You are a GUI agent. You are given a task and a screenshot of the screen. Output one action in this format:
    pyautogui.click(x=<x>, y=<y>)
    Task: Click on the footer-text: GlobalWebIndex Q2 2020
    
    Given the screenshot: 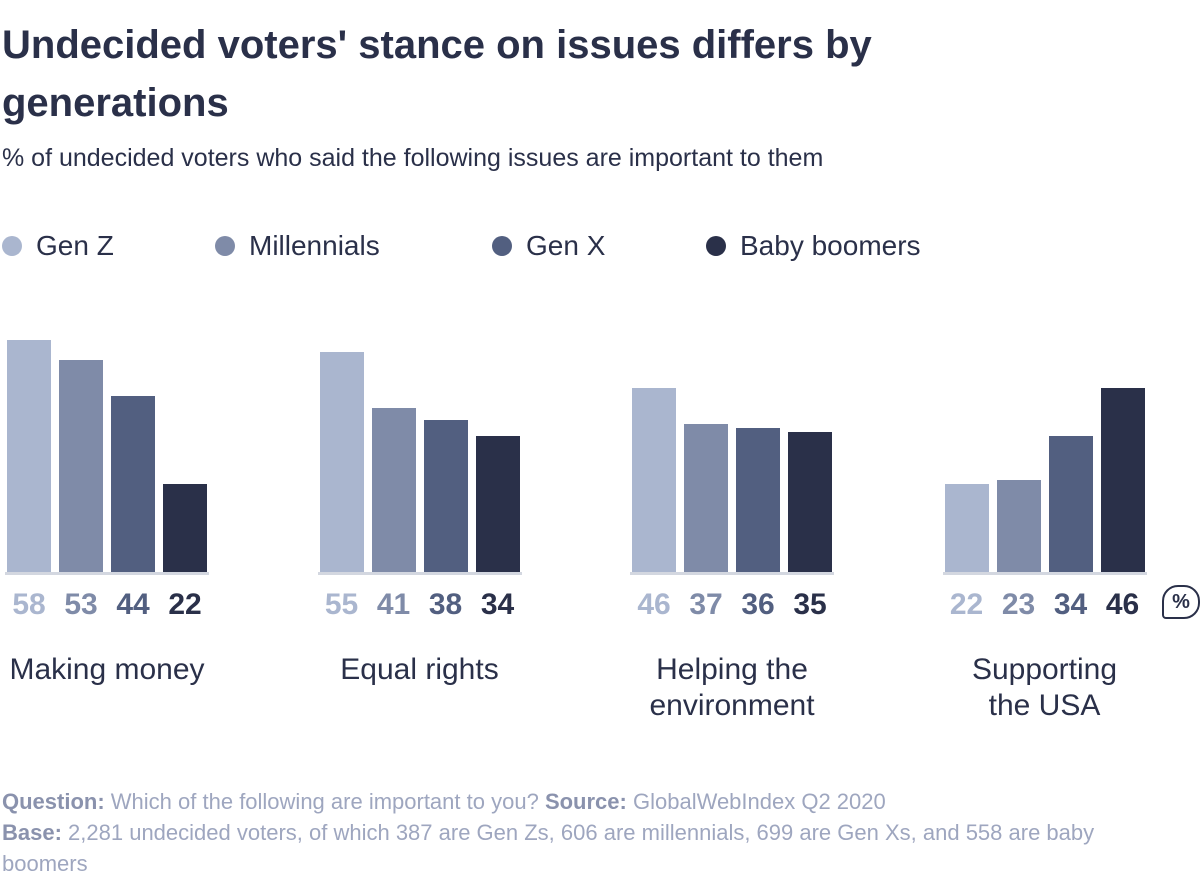 What is the action you would take?
    pyautogui.click(x=759, y=801)
    